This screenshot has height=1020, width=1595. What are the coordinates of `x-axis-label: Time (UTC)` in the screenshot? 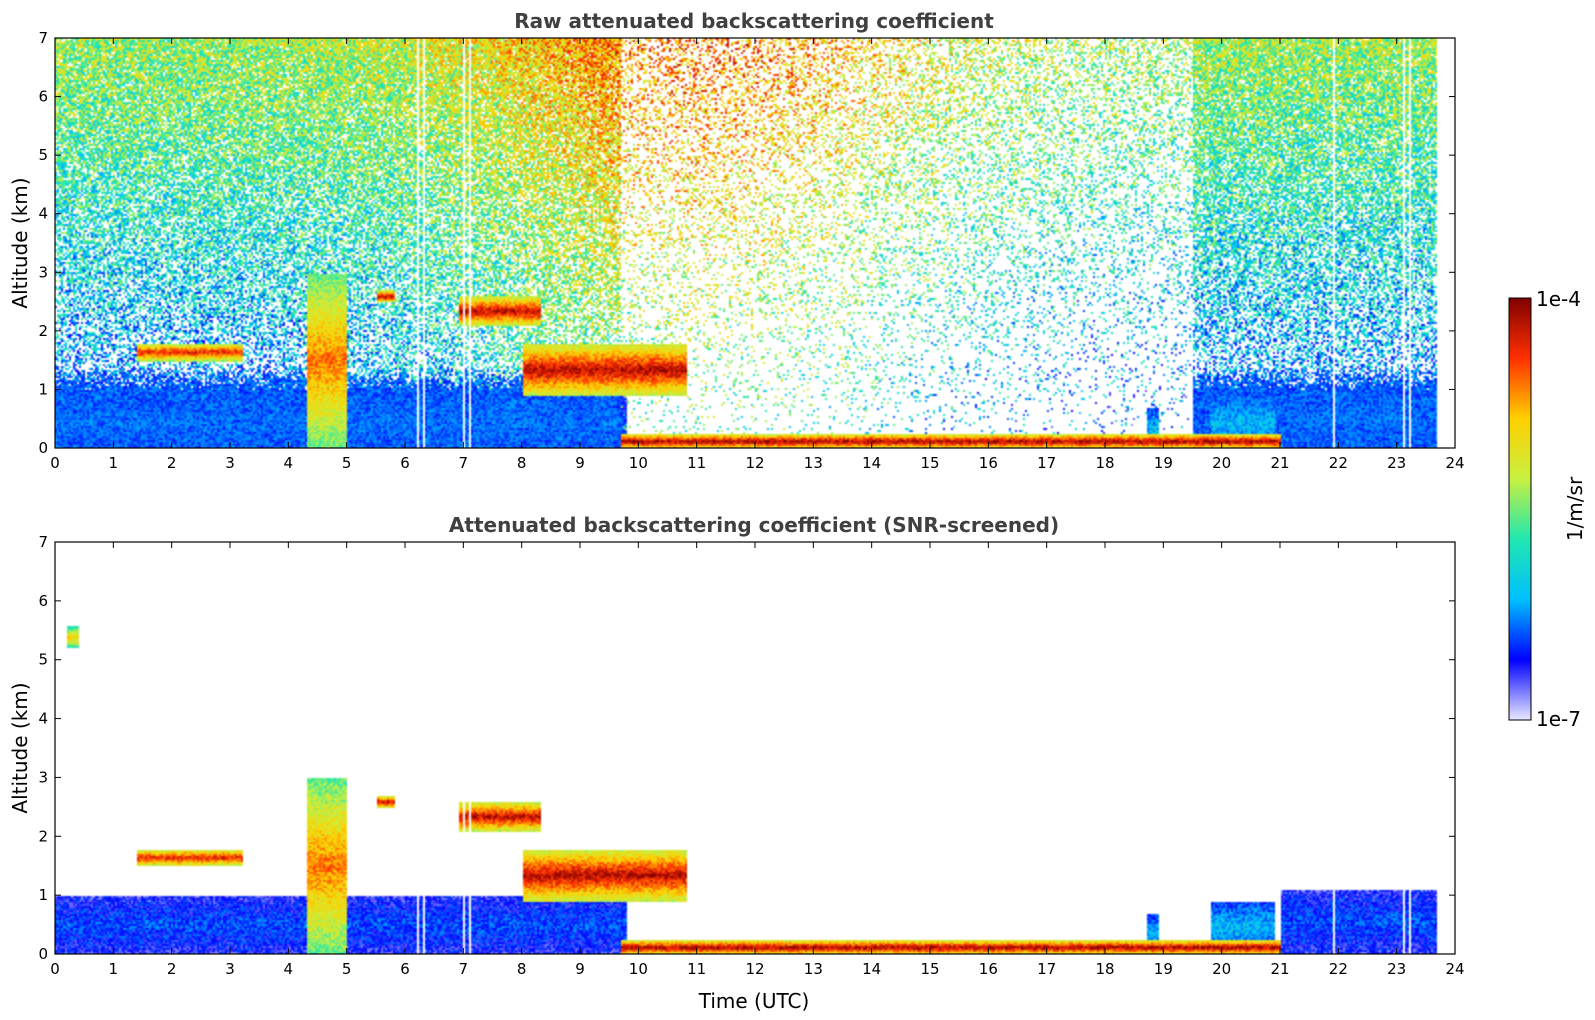 It's located at (754, 1001).